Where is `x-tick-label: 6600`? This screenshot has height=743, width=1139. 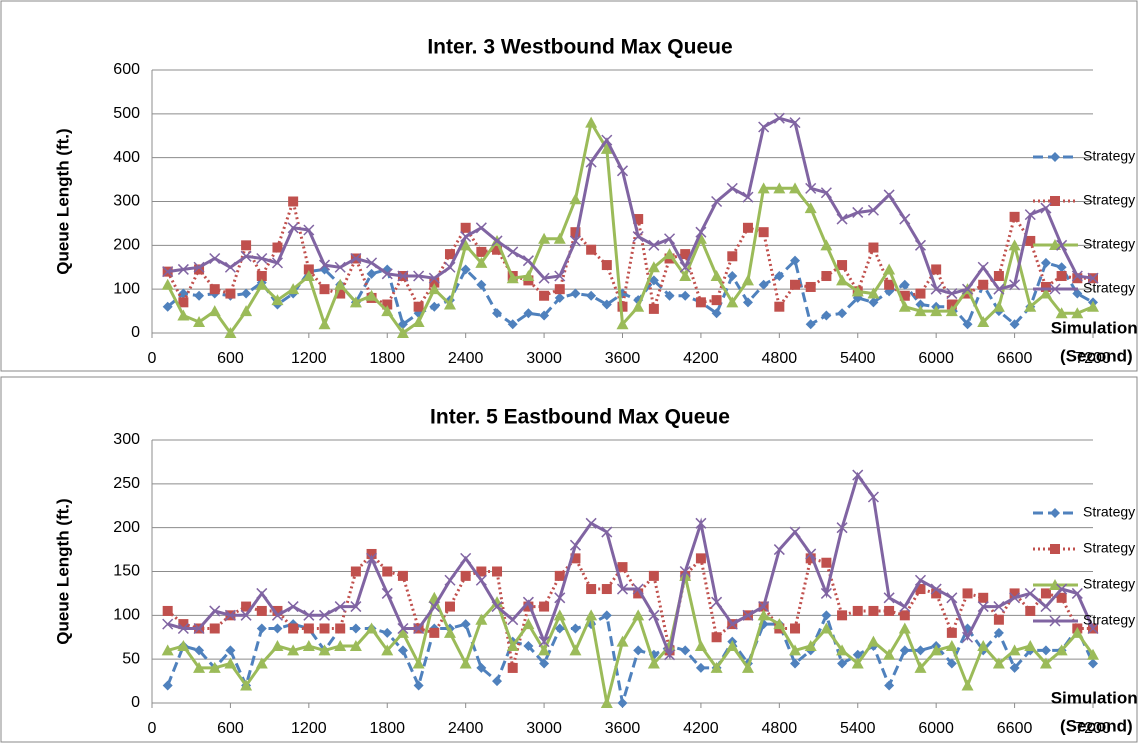
x-tick-label: 6600 is located at coordinates (1015, 728).